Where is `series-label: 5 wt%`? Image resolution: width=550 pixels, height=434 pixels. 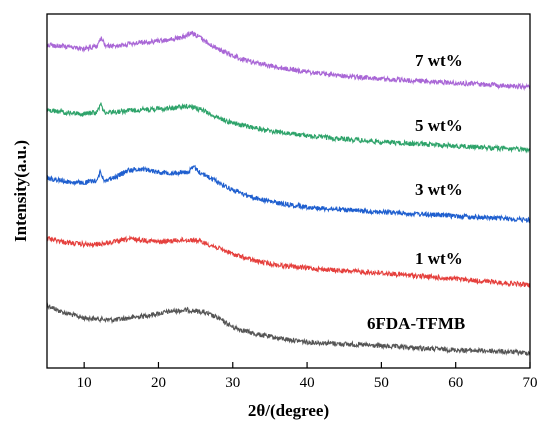
series-label: 5 wt% is located at coordinates (439, 125).